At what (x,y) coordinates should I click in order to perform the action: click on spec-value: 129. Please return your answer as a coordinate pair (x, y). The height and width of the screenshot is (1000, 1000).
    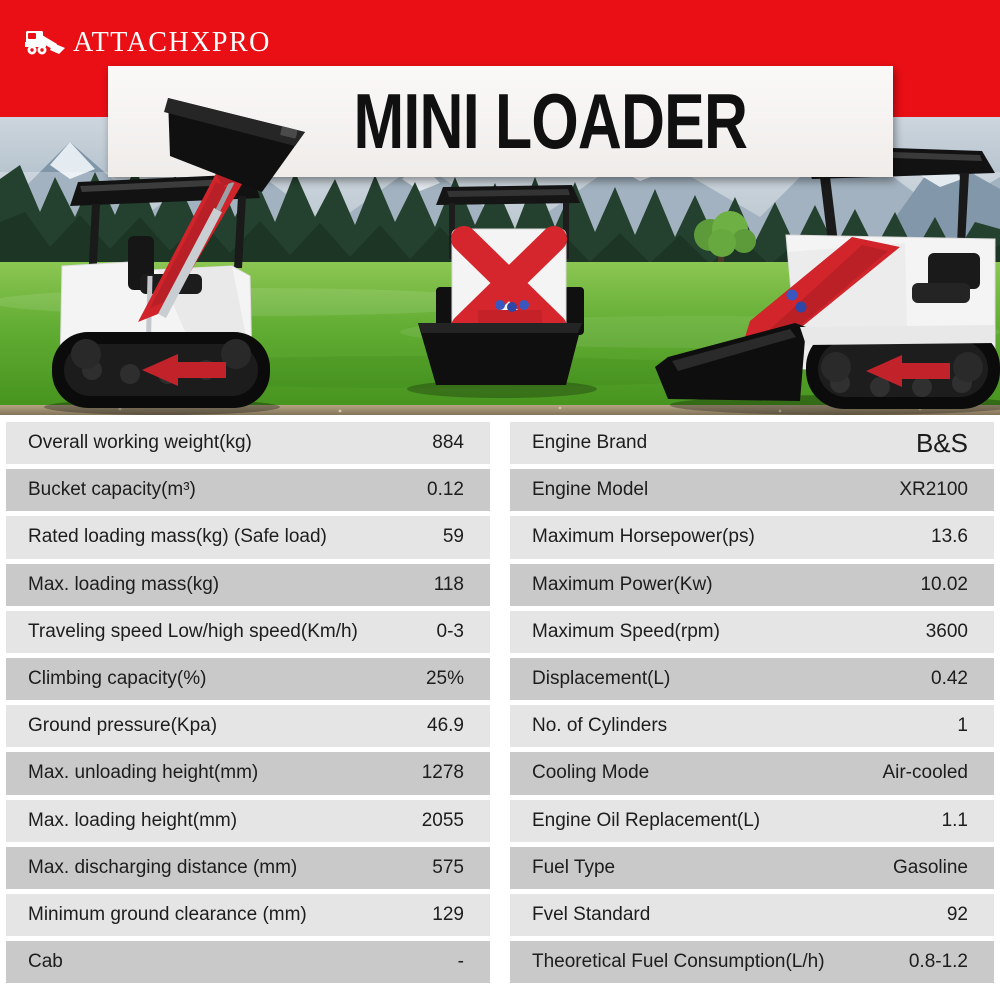
    Looking at the image, I should click on (448, 914).